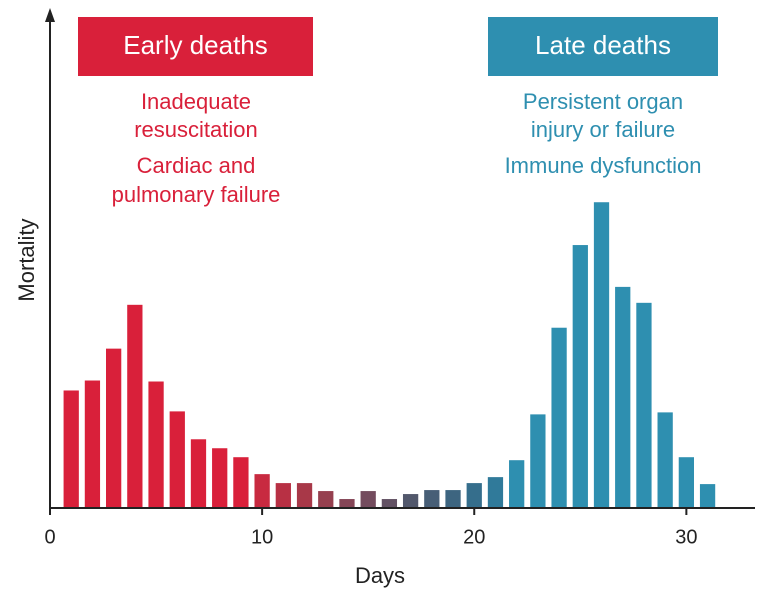  What do you see at coordinates (603, 129) in the screenshot?
I see `annotation-text: injury or failure` at bounding box center [603, 129].